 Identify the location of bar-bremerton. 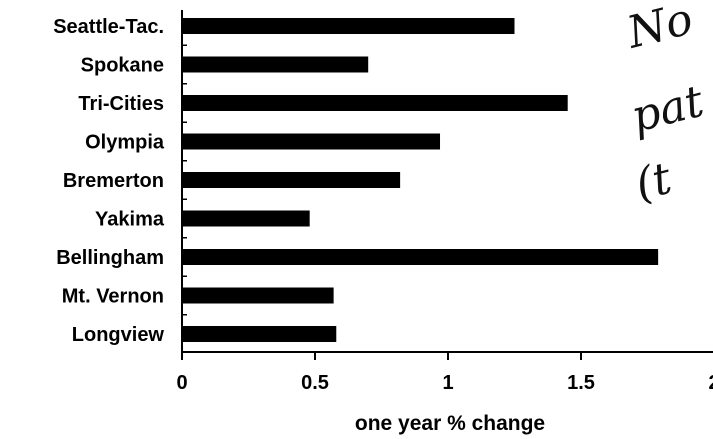
(291, 180).